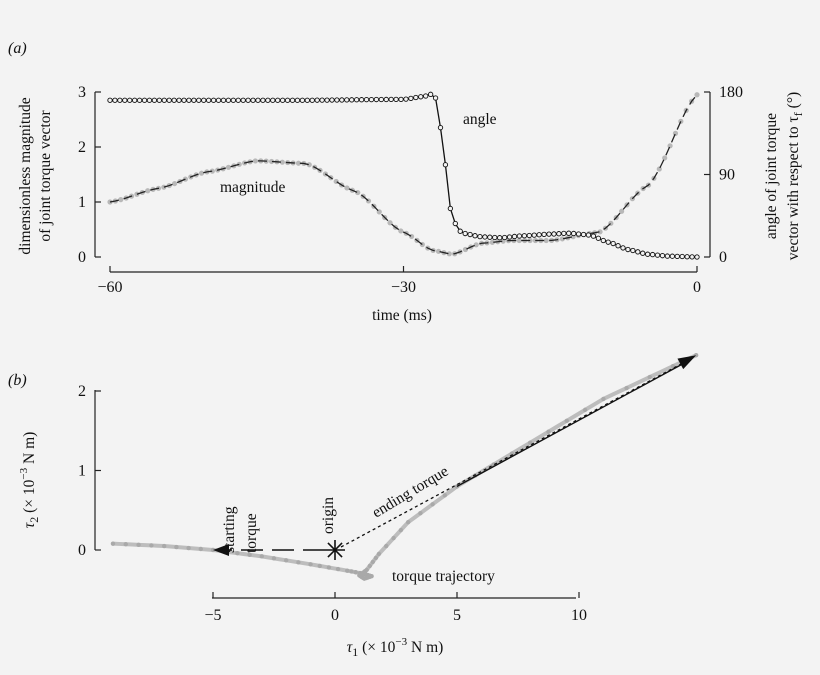 The width and height of the screenshot is (820, 675). Describe the element at coordinates (335, 550) in the screenshot. I see `origin-marker` at that location.